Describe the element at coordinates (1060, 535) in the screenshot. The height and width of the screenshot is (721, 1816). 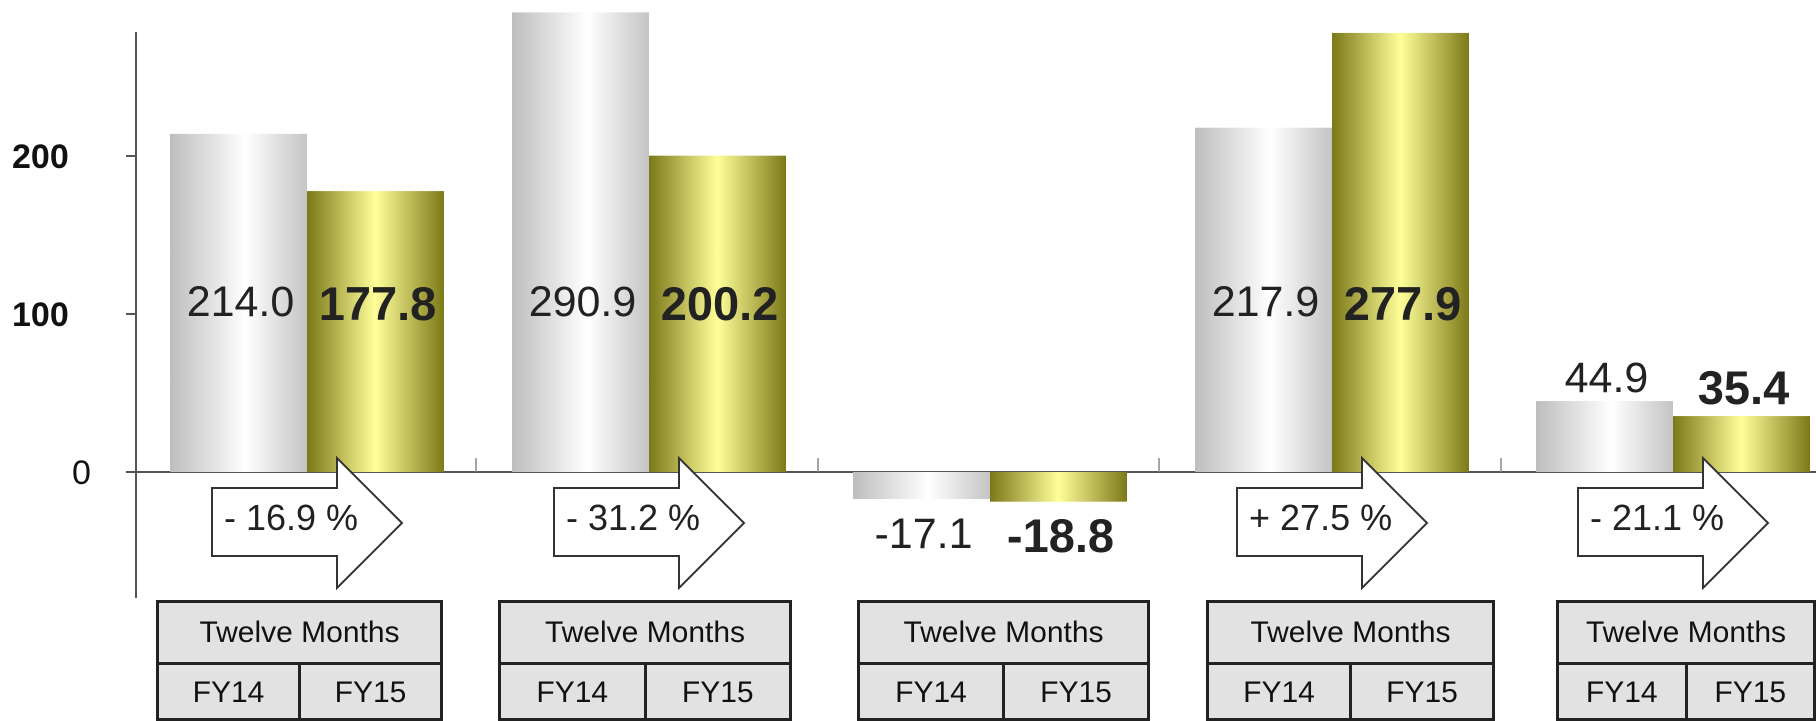
I see `data-label-fy15: -18.8` at that location.